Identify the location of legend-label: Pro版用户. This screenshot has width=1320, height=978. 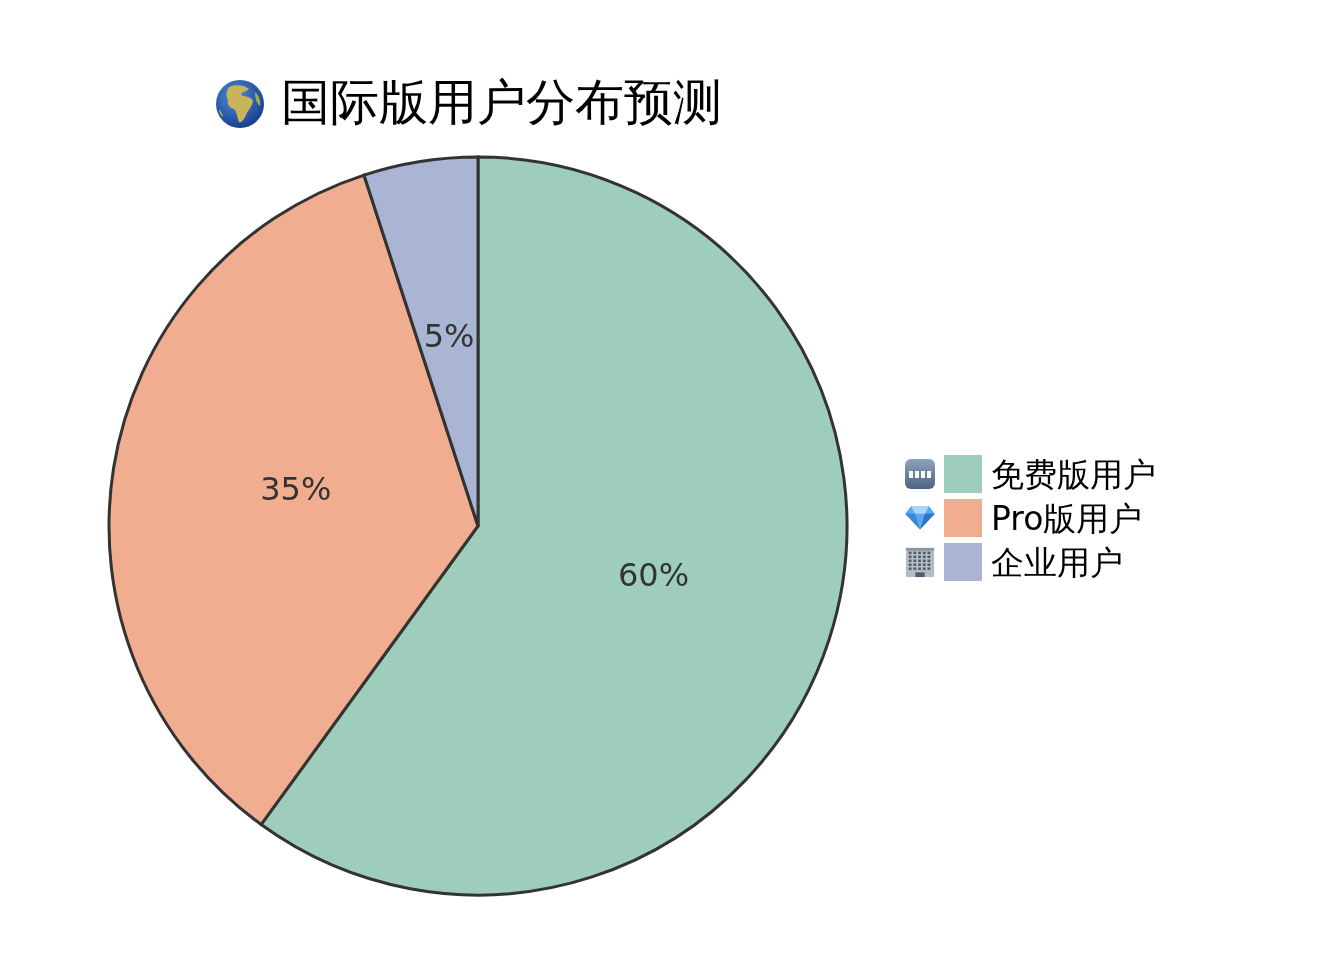
(1067, 518).